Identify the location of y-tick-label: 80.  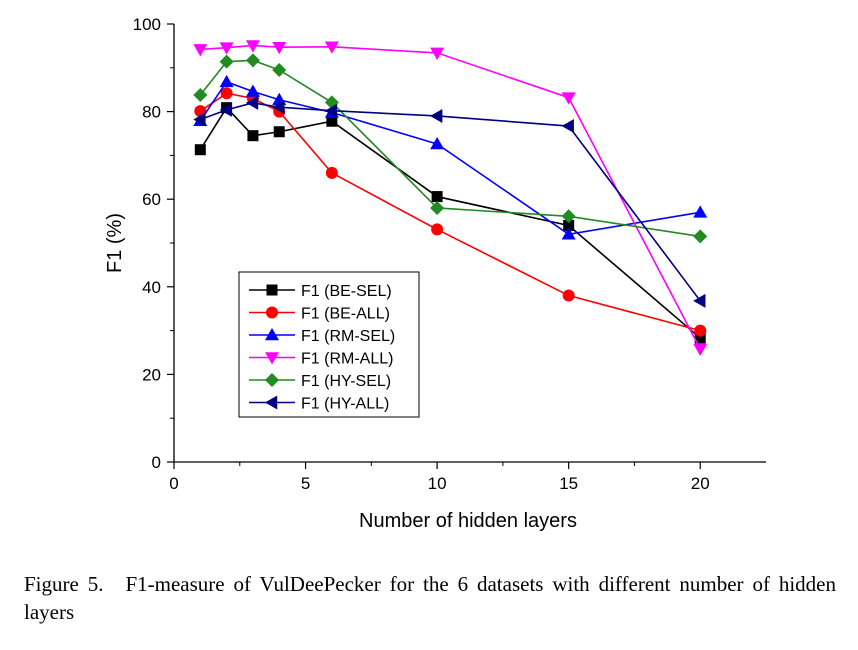
(151, 112).